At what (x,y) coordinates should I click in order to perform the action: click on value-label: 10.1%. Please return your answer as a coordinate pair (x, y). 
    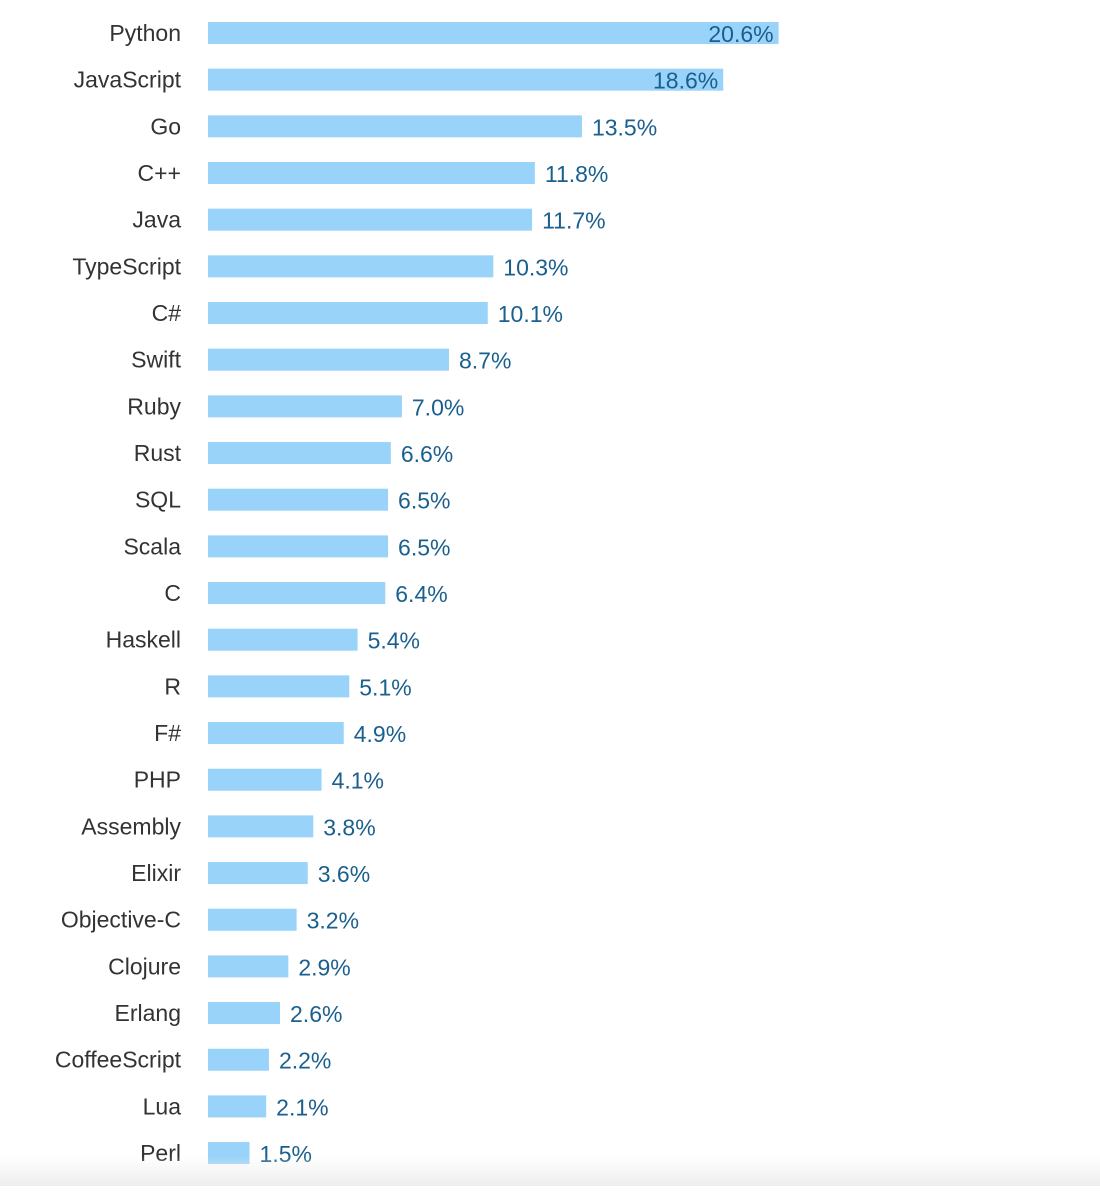
    Looking at the image, I should click on (530, 314).